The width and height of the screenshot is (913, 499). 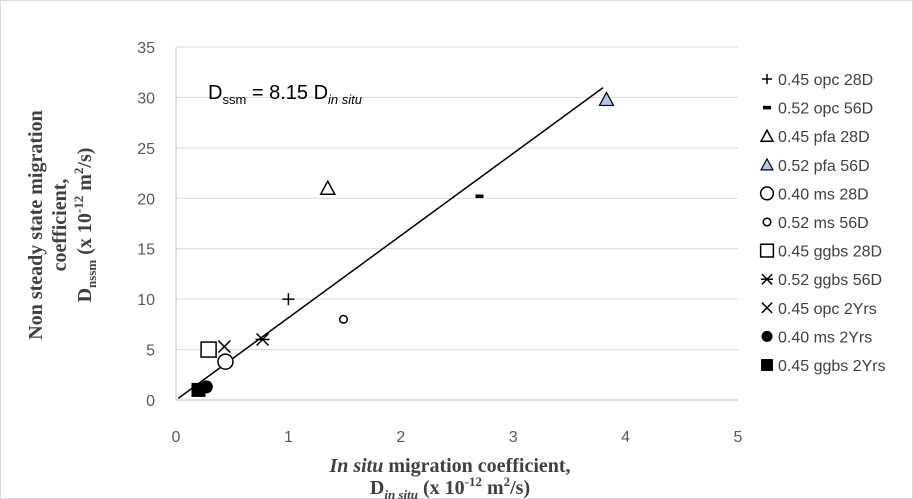 I want to click on legend-item: 0.45 ggbs 28D, so click(x=820, y=252).